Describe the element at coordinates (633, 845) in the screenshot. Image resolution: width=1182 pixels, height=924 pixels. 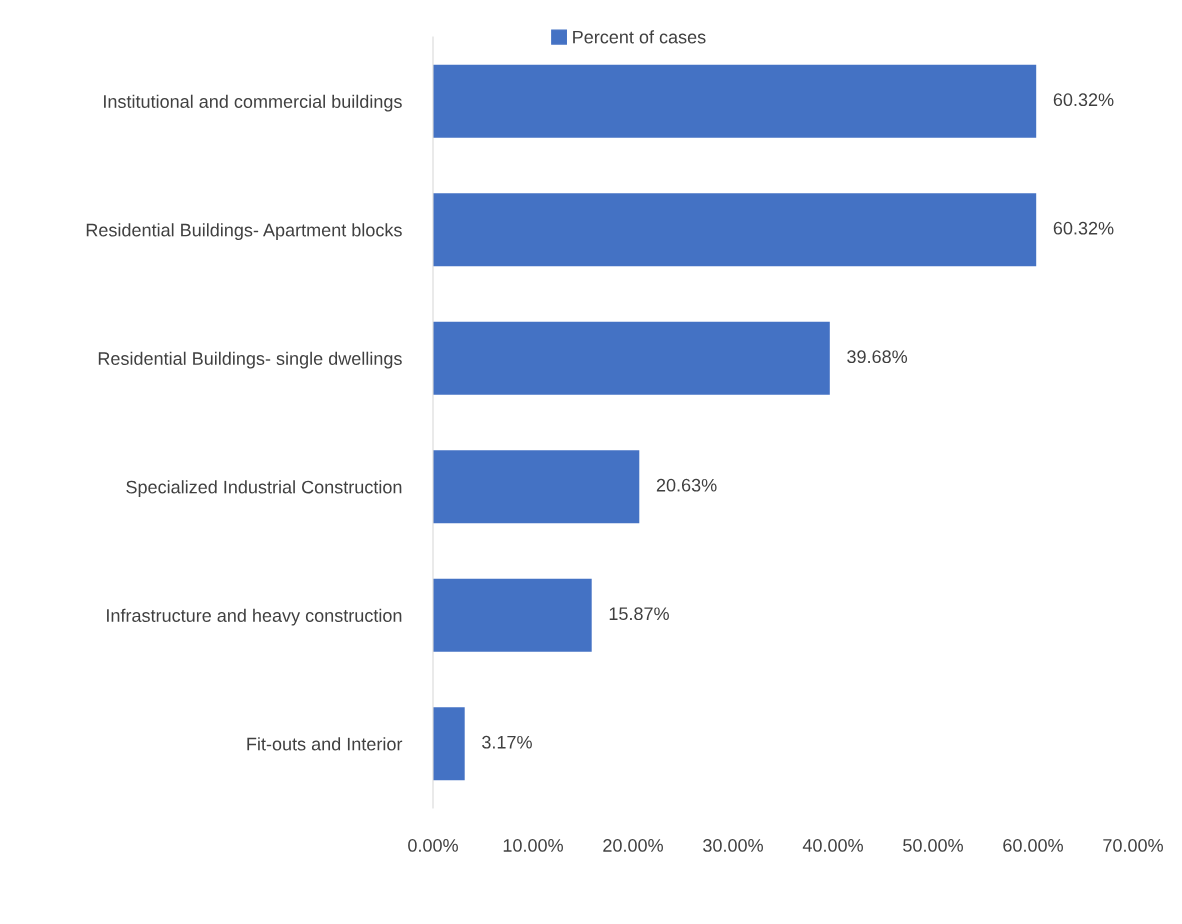
I see `x-tick-label: 20.00%` at that location.